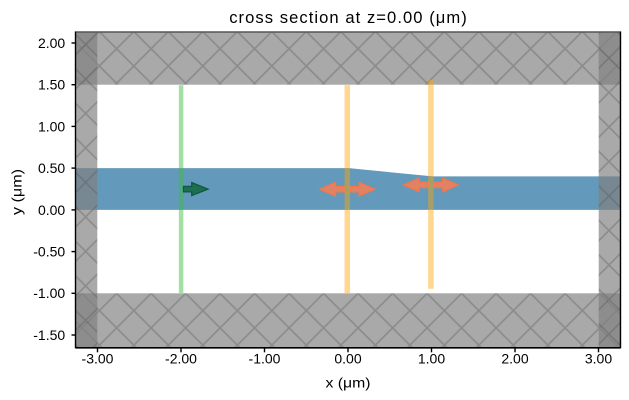  Describe the element at coordinates (49, 335) in the screenshot. I see `svg-text: -1.50` at that location.